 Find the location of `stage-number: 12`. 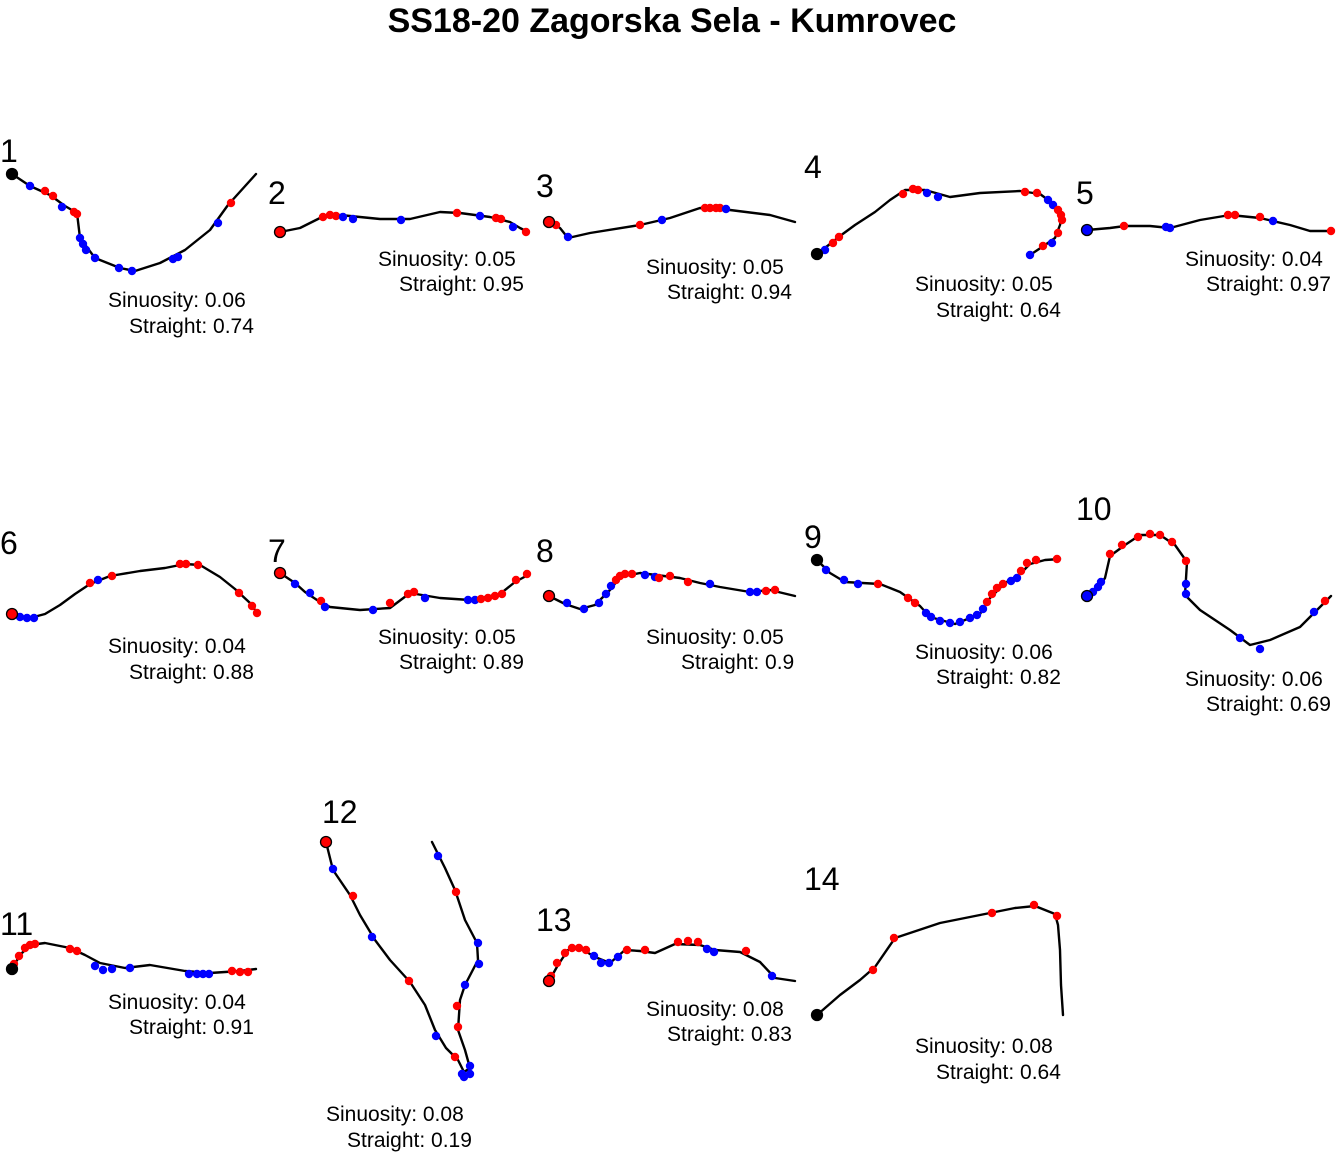

stage-number: 12 is located at coordinates (340, 812).